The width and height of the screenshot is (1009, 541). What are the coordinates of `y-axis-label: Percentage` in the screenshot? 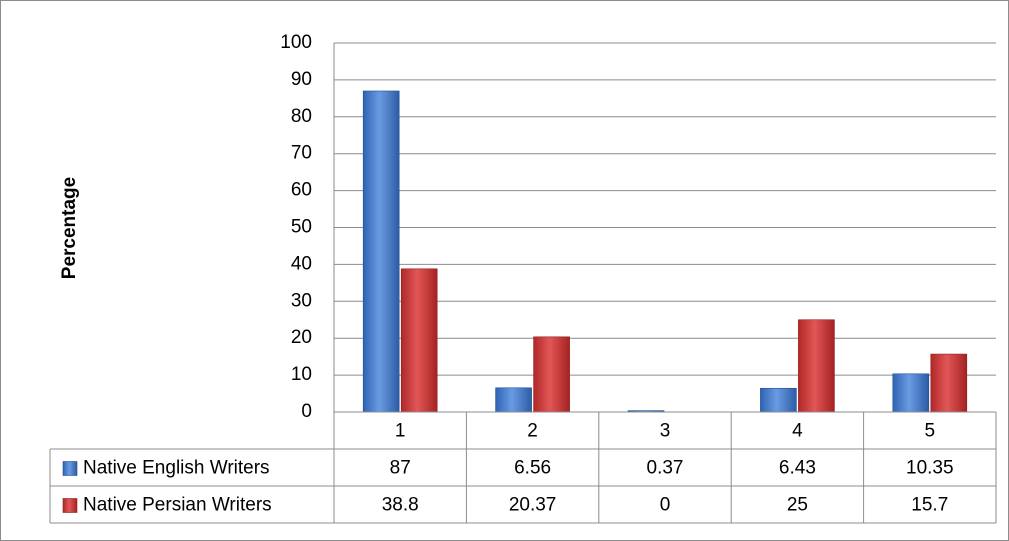 It's located at (69, 228).